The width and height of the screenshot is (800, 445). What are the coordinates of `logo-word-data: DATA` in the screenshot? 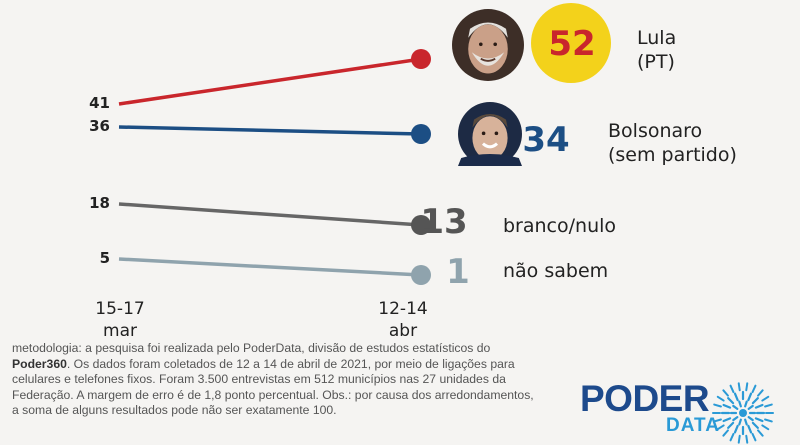 It's located at (693, 425).